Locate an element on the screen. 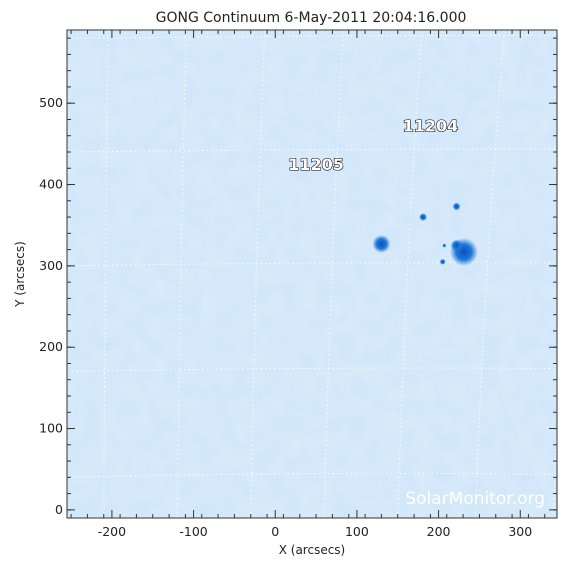 The height and width of the screenshot is (564, 564). sunspot-group is located at coordinates (425, 234).